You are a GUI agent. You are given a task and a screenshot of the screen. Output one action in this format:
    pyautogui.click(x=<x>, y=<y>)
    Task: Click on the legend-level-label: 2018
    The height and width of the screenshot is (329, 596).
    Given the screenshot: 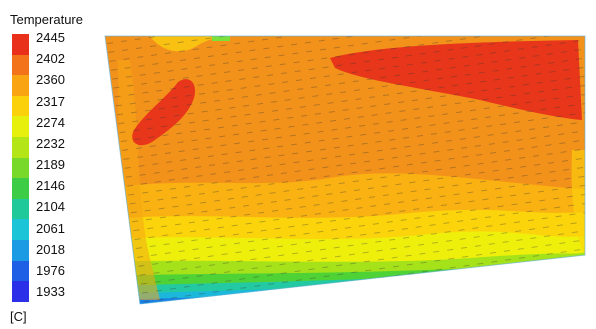 What is the action you would take?
    pyautogui.click(x=50, y=249)
    